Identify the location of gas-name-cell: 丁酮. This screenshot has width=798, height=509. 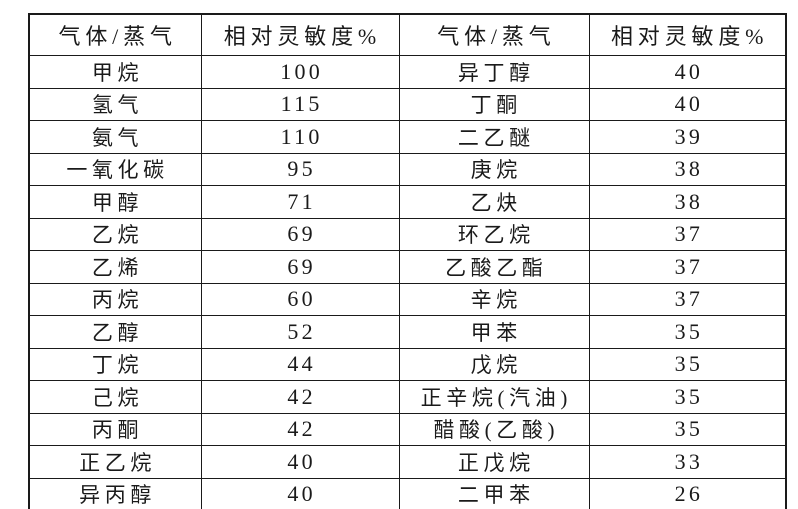
(494, 104).